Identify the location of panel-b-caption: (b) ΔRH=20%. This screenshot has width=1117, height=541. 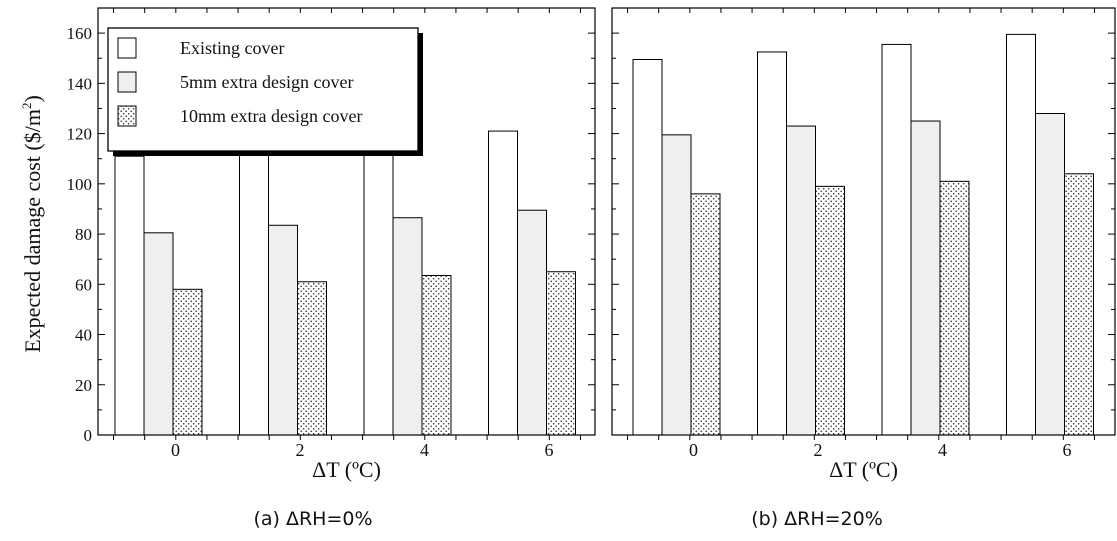
(817, 519).